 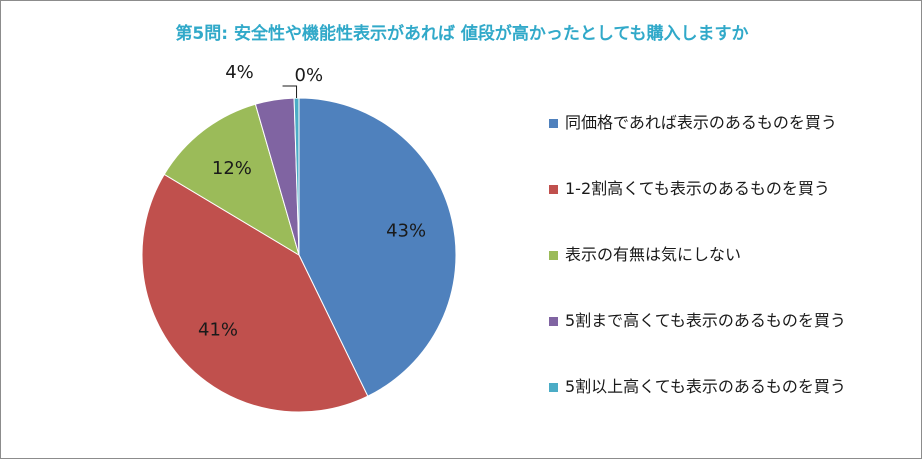 What do you see at coordinates (239, 72) in the screenshot?
I see `data-label-3: 4%` at bounding box center [239, 72].